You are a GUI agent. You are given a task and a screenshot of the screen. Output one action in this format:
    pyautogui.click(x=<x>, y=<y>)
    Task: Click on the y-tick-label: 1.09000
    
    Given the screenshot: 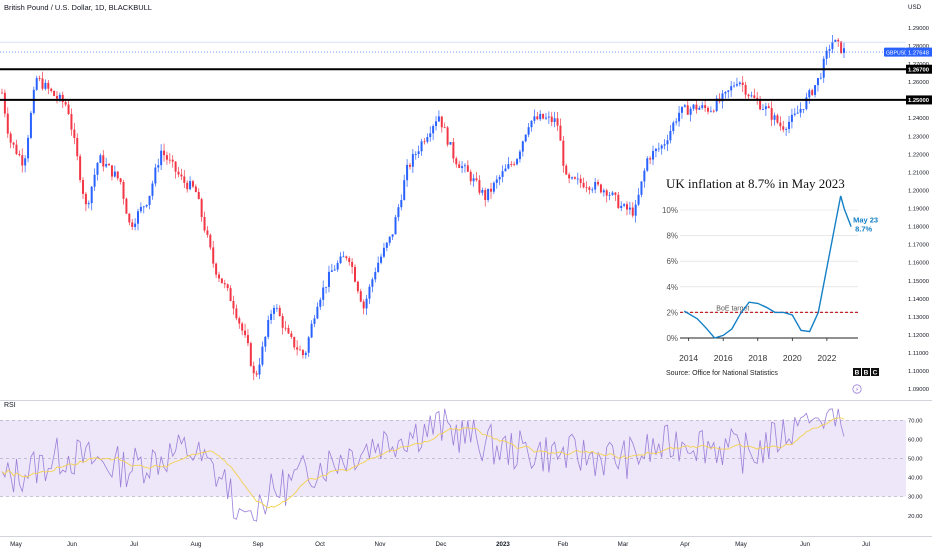 What is the action you would take?
    pyautogui.click(x=918, y=390)
    